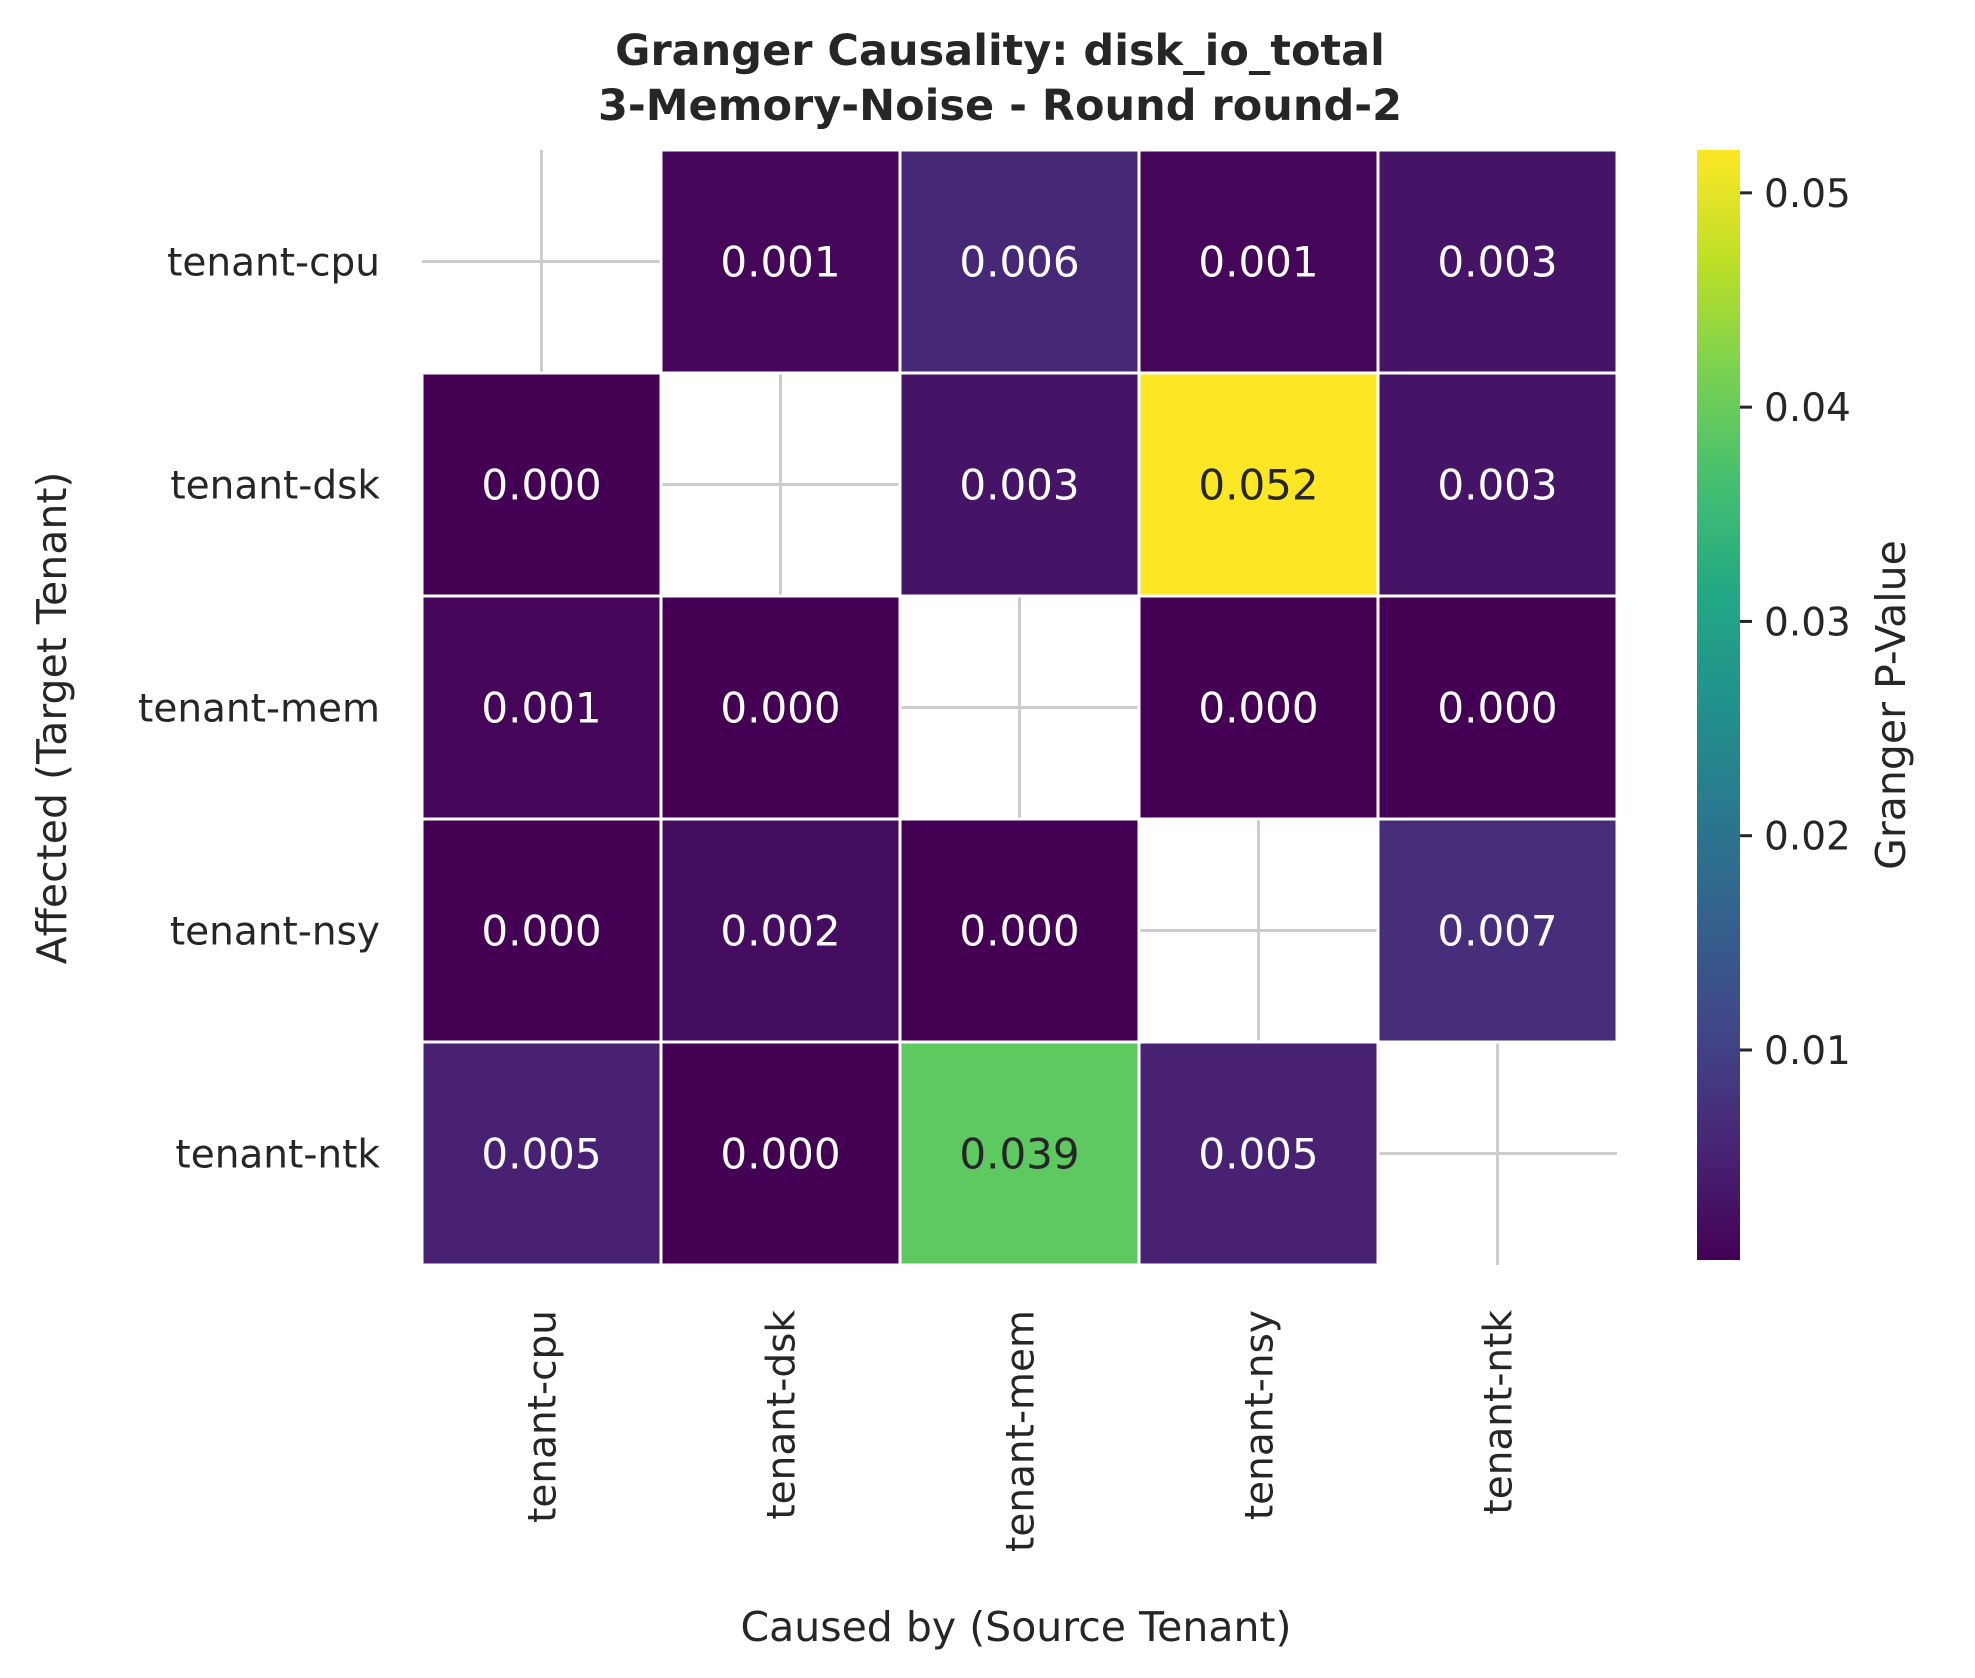 The width and height of the screenshot is (1975, 1678). What do you see at coordinates (1718, 705) in the screenshot?
I see `colorbar-gradient` at bounding box center [1718, 705].